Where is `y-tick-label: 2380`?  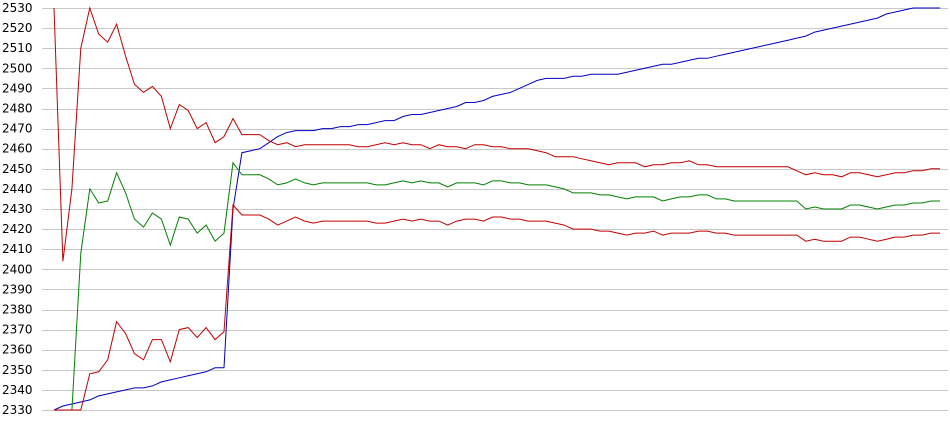
y-tick-label: 2380 is located at coordinates (17, 310).